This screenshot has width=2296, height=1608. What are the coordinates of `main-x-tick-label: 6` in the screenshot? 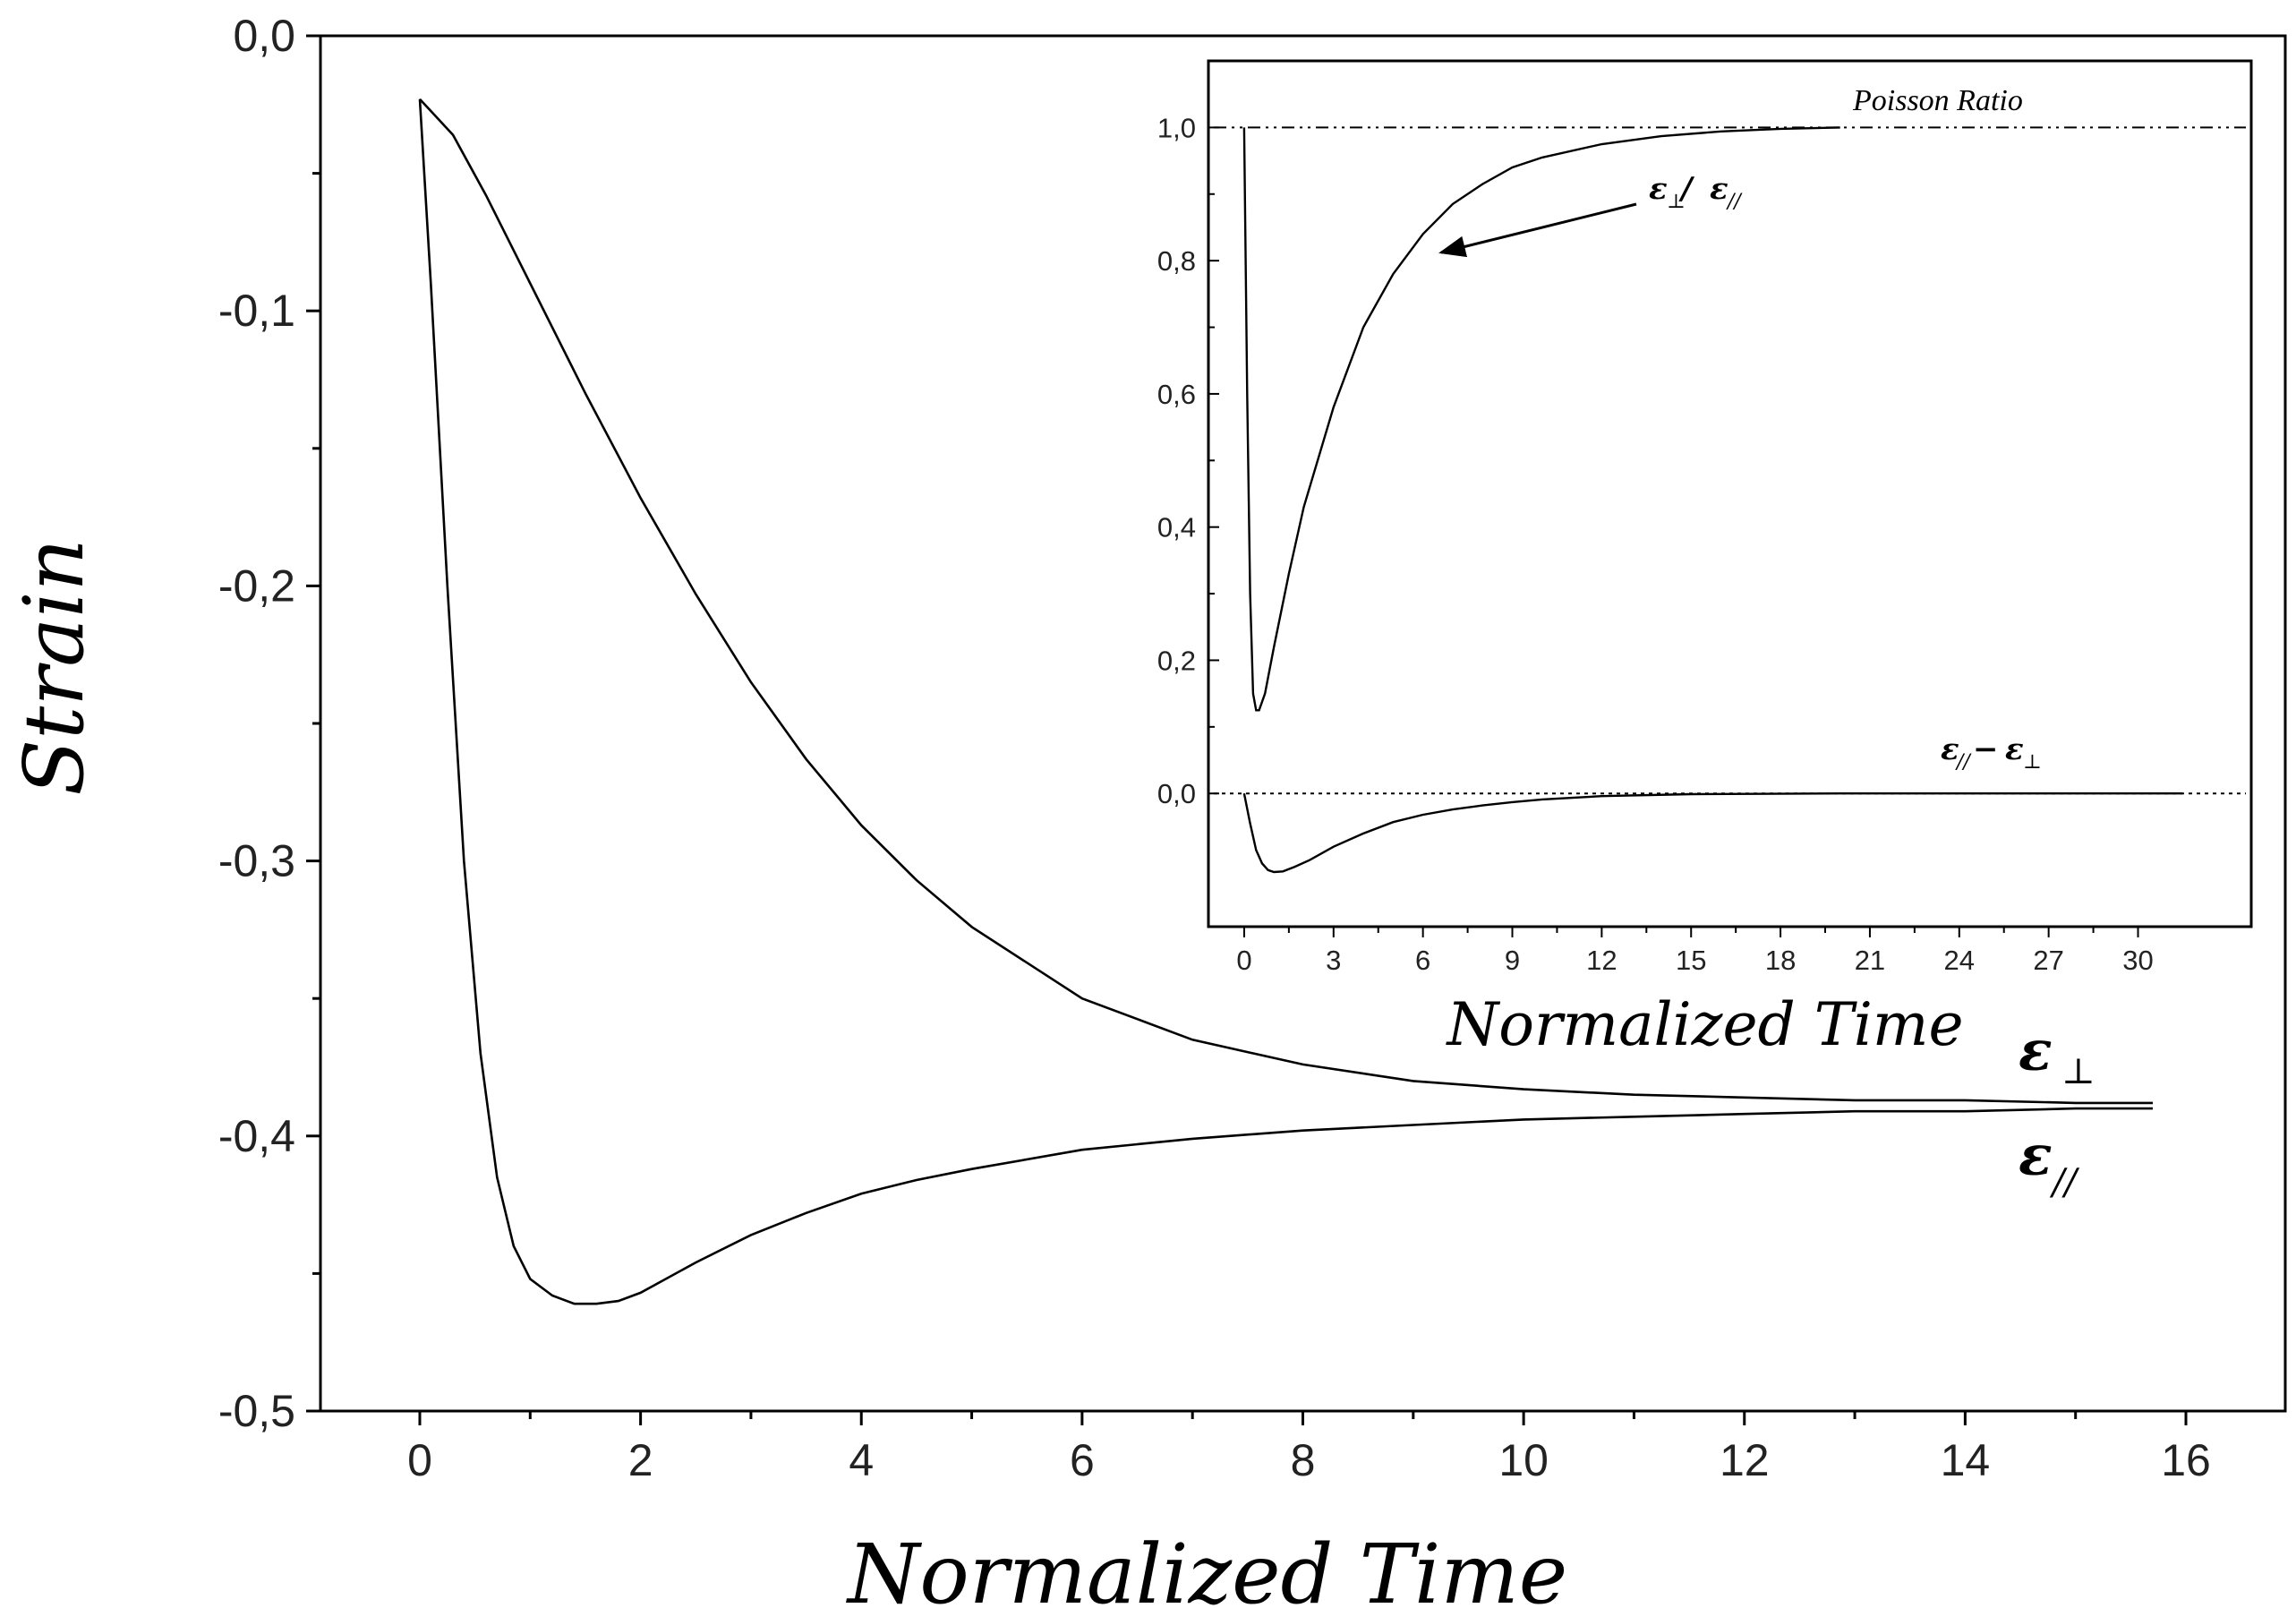 It's located at (1082, 1460).